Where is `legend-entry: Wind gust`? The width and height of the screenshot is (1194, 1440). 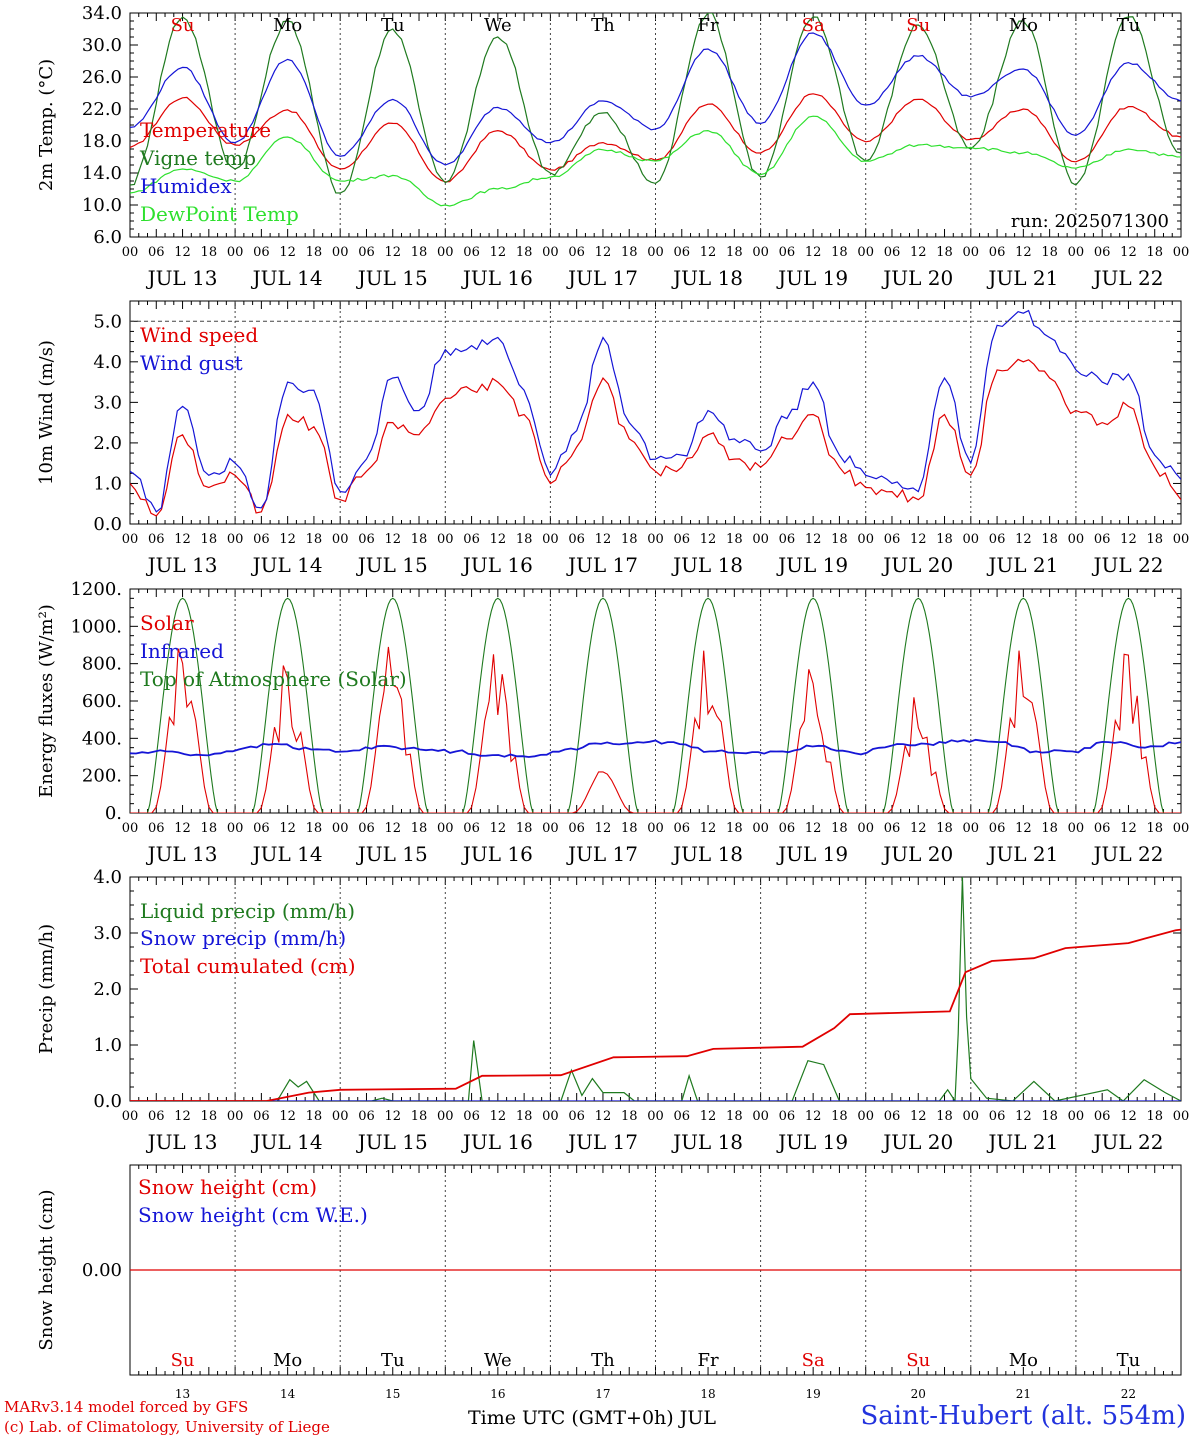 legend-entry: Wind gust is located at coordinates (191, 363).